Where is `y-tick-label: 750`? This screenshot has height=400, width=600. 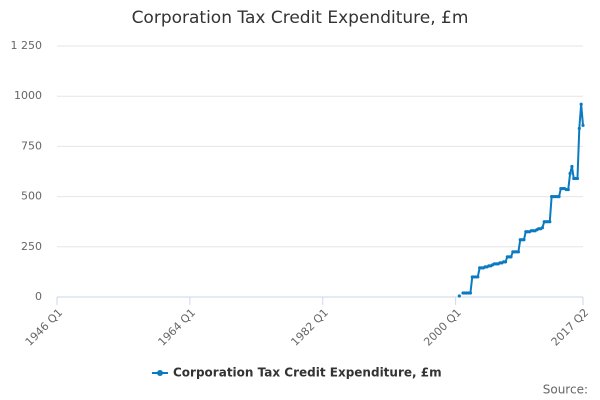
y-tick-label: 750 is located at coordinates (31, 145).